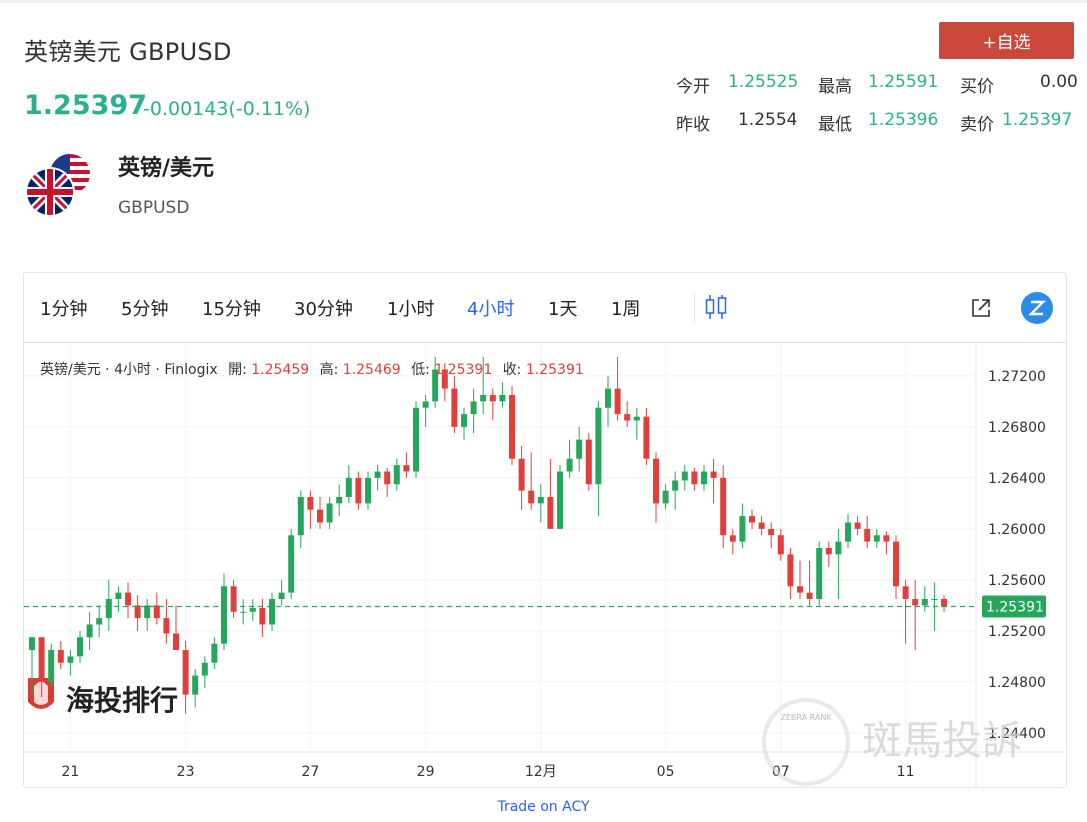 The image size is (1087, 822). I want to click on timeframe-1m: 1分钟, so click(64, 309).